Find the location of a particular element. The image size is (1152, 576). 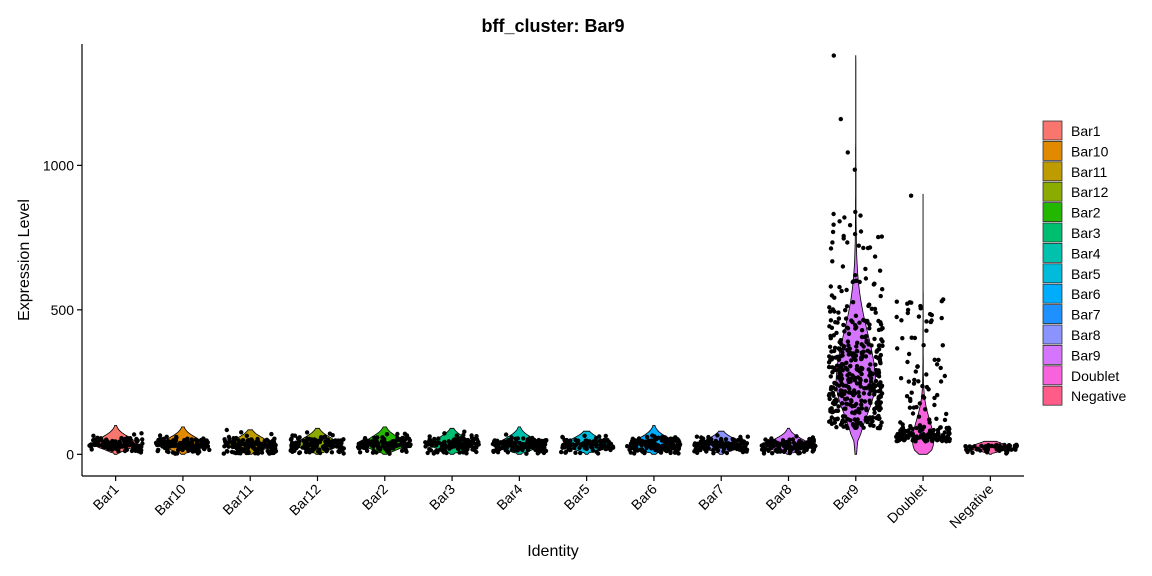

y-axis: 0 500 1000 is located at coordinates (63, 260).